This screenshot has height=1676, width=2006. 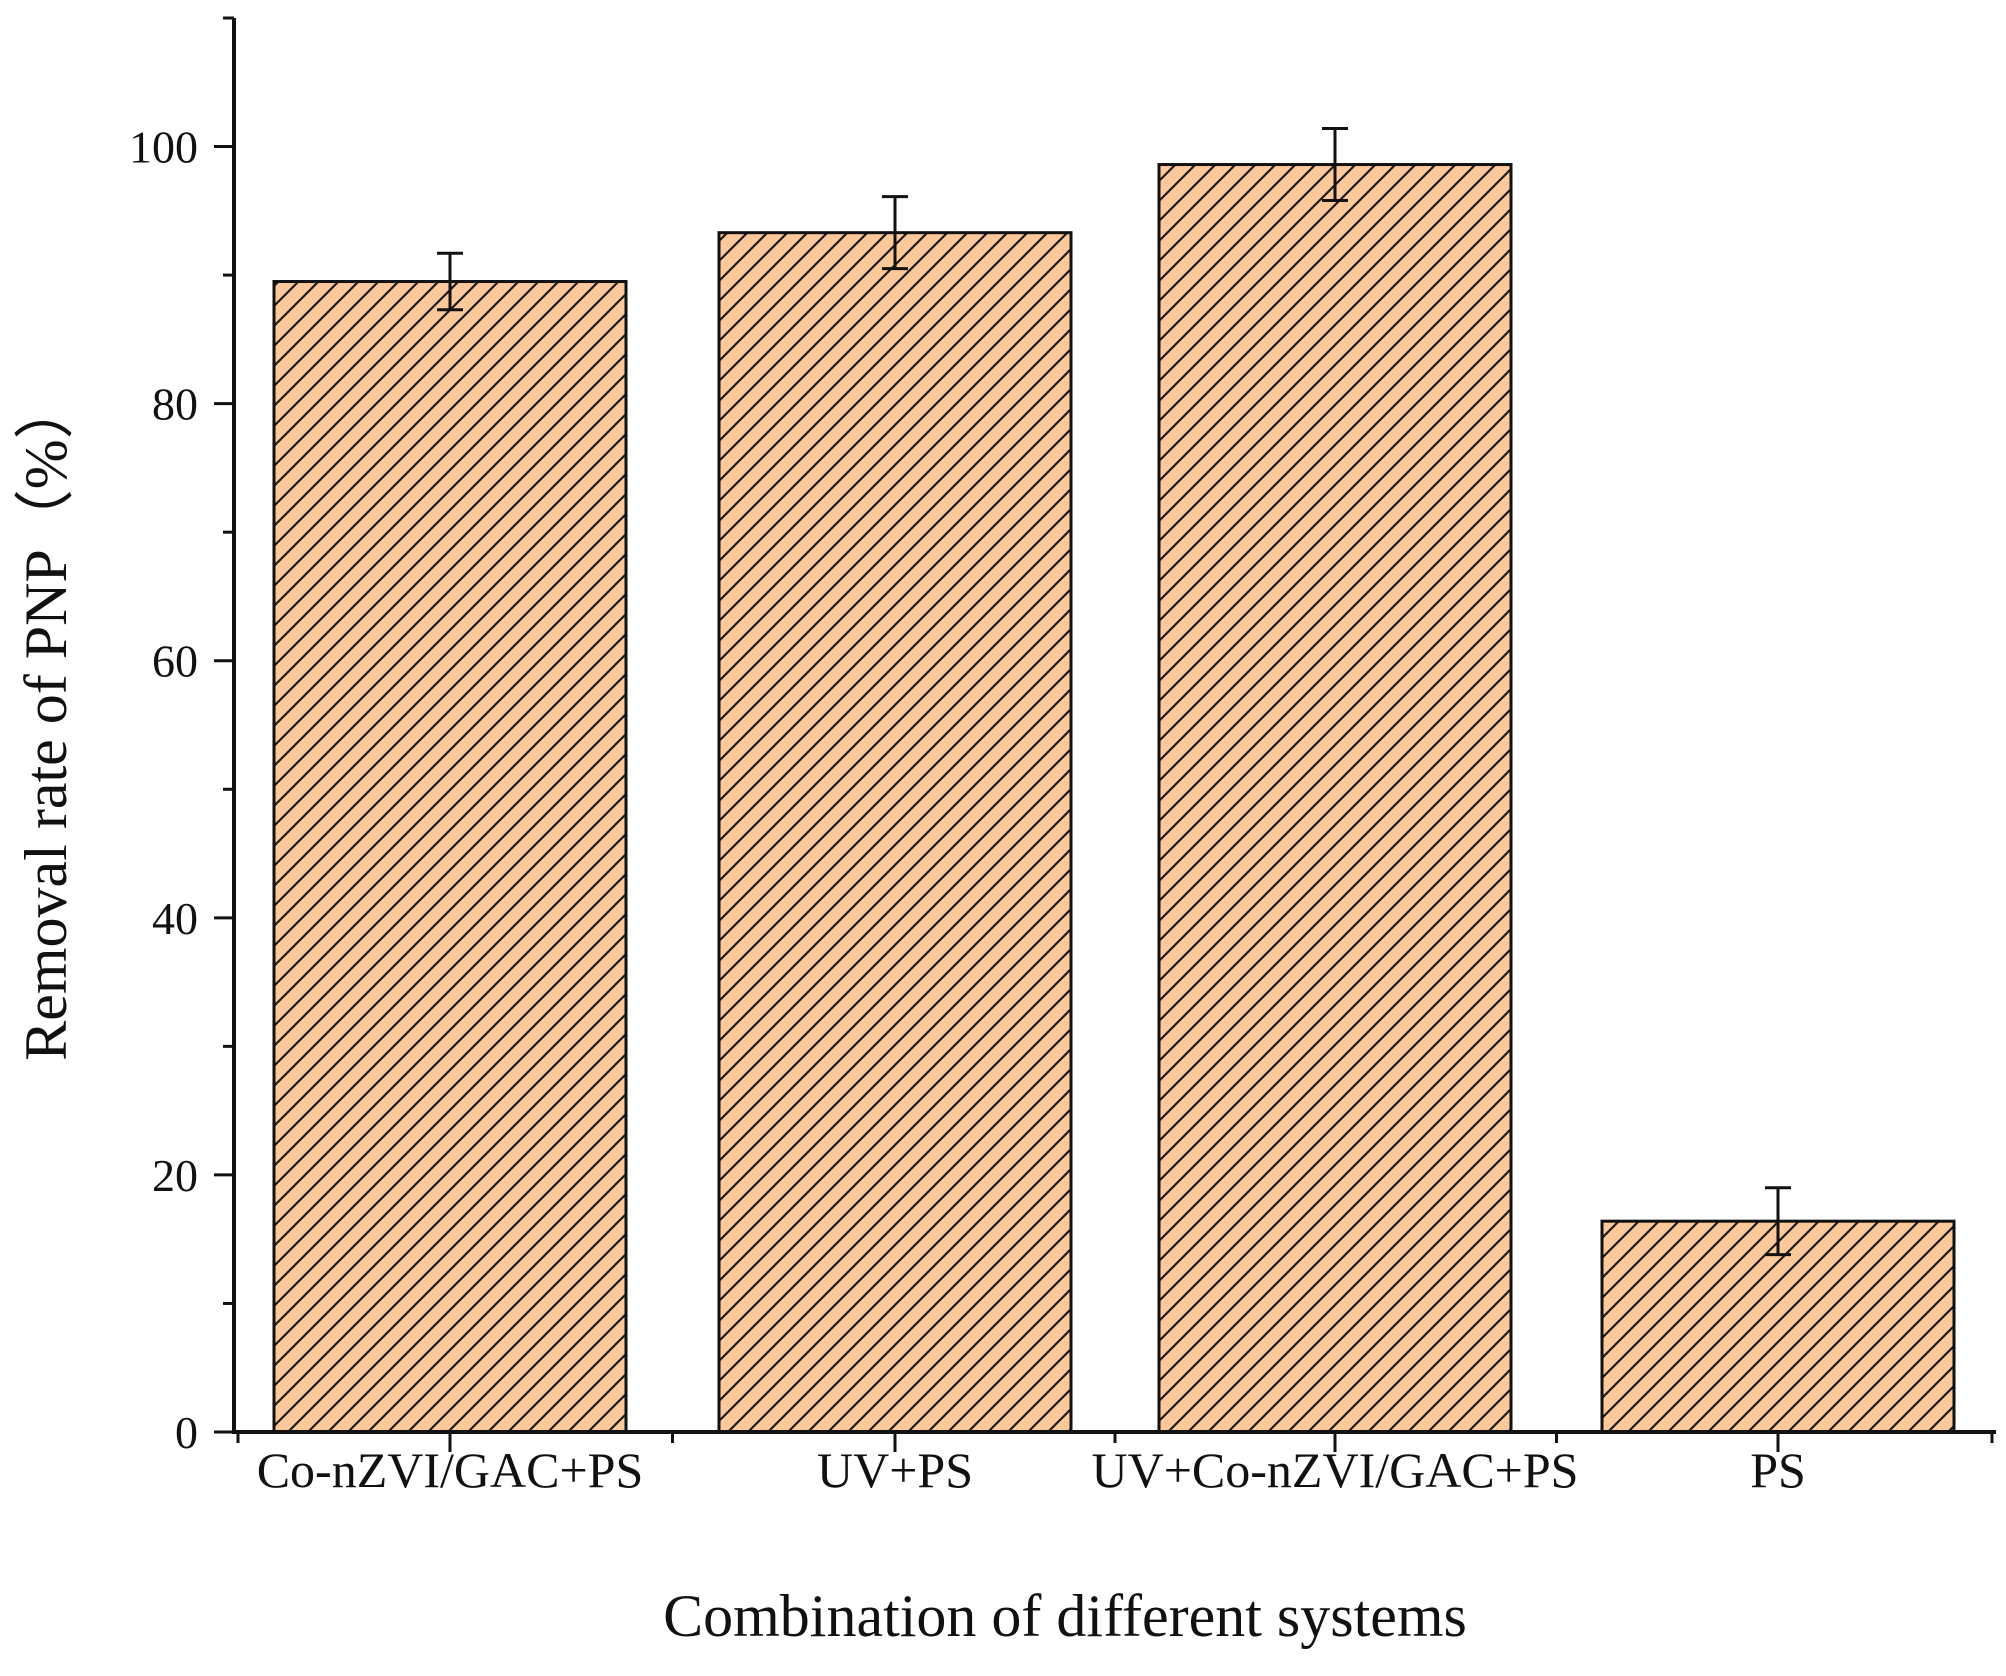 I want to click on y-ticks: 0 20 40 60 80 100, so click(x=181, y=737).